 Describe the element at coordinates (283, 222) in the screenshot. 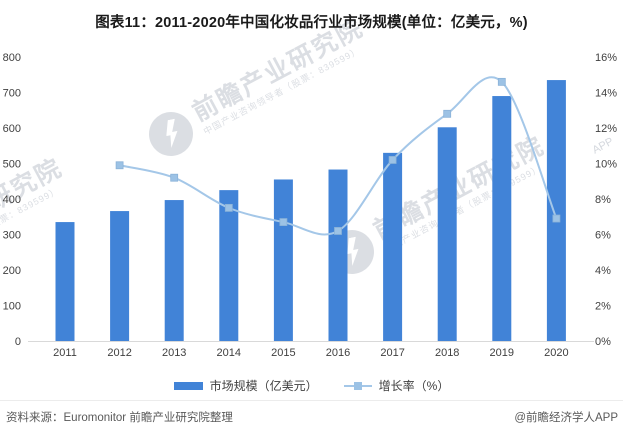

I see `growth-marker-2015` at that location.